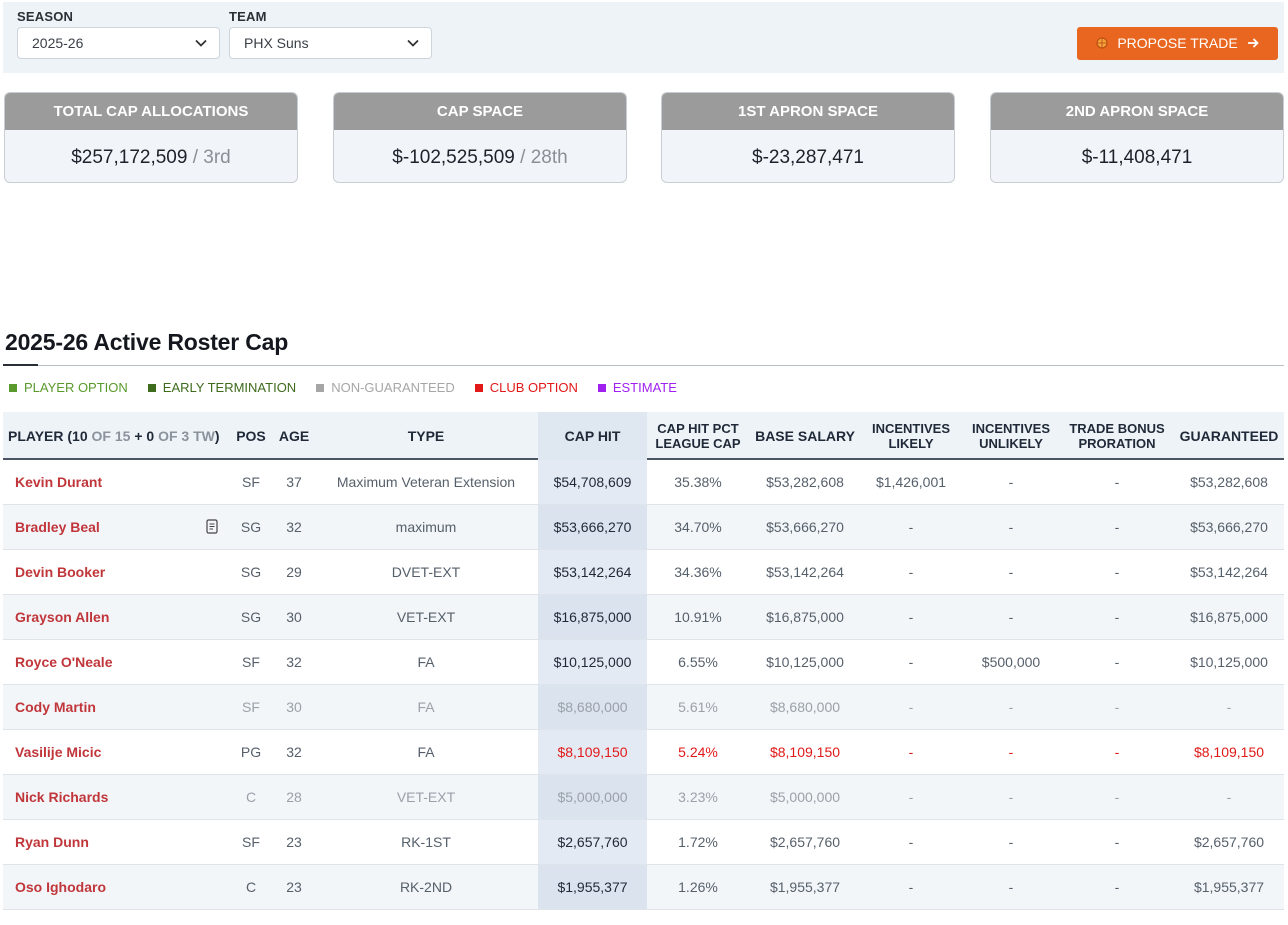  What do you see at coordinates (58, 752) in the screenshot?
I see `player-name: Vasilije Micic` at bounding box center [58, 752].